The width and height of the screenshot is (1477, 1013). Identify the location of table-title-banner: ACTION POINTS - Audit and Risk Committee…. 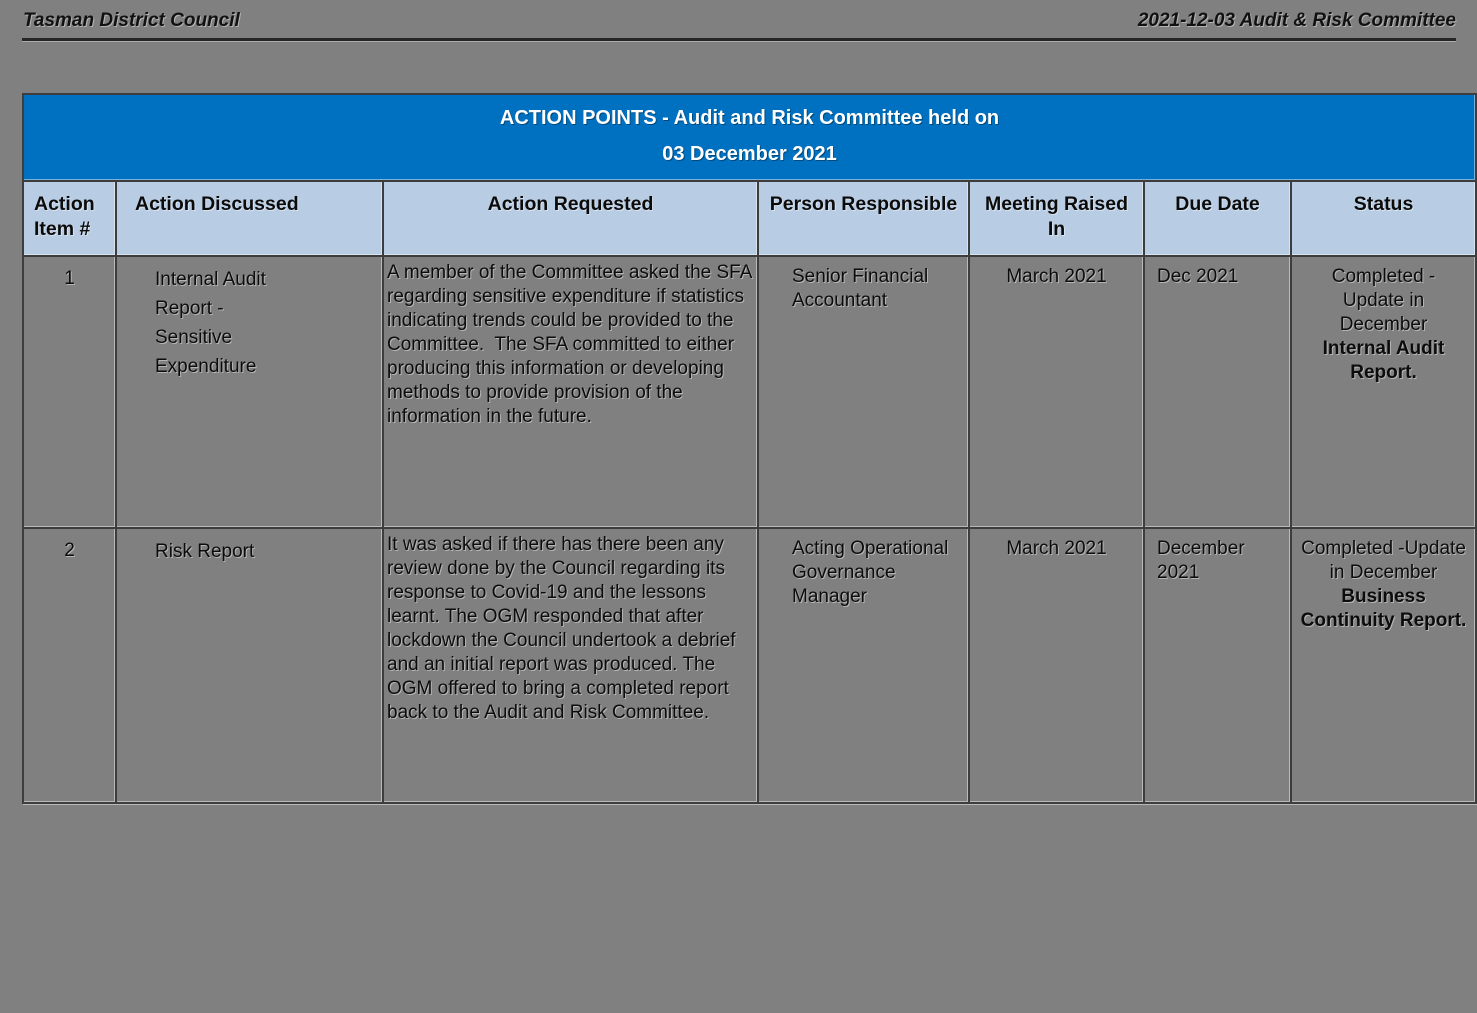
(749, 137).